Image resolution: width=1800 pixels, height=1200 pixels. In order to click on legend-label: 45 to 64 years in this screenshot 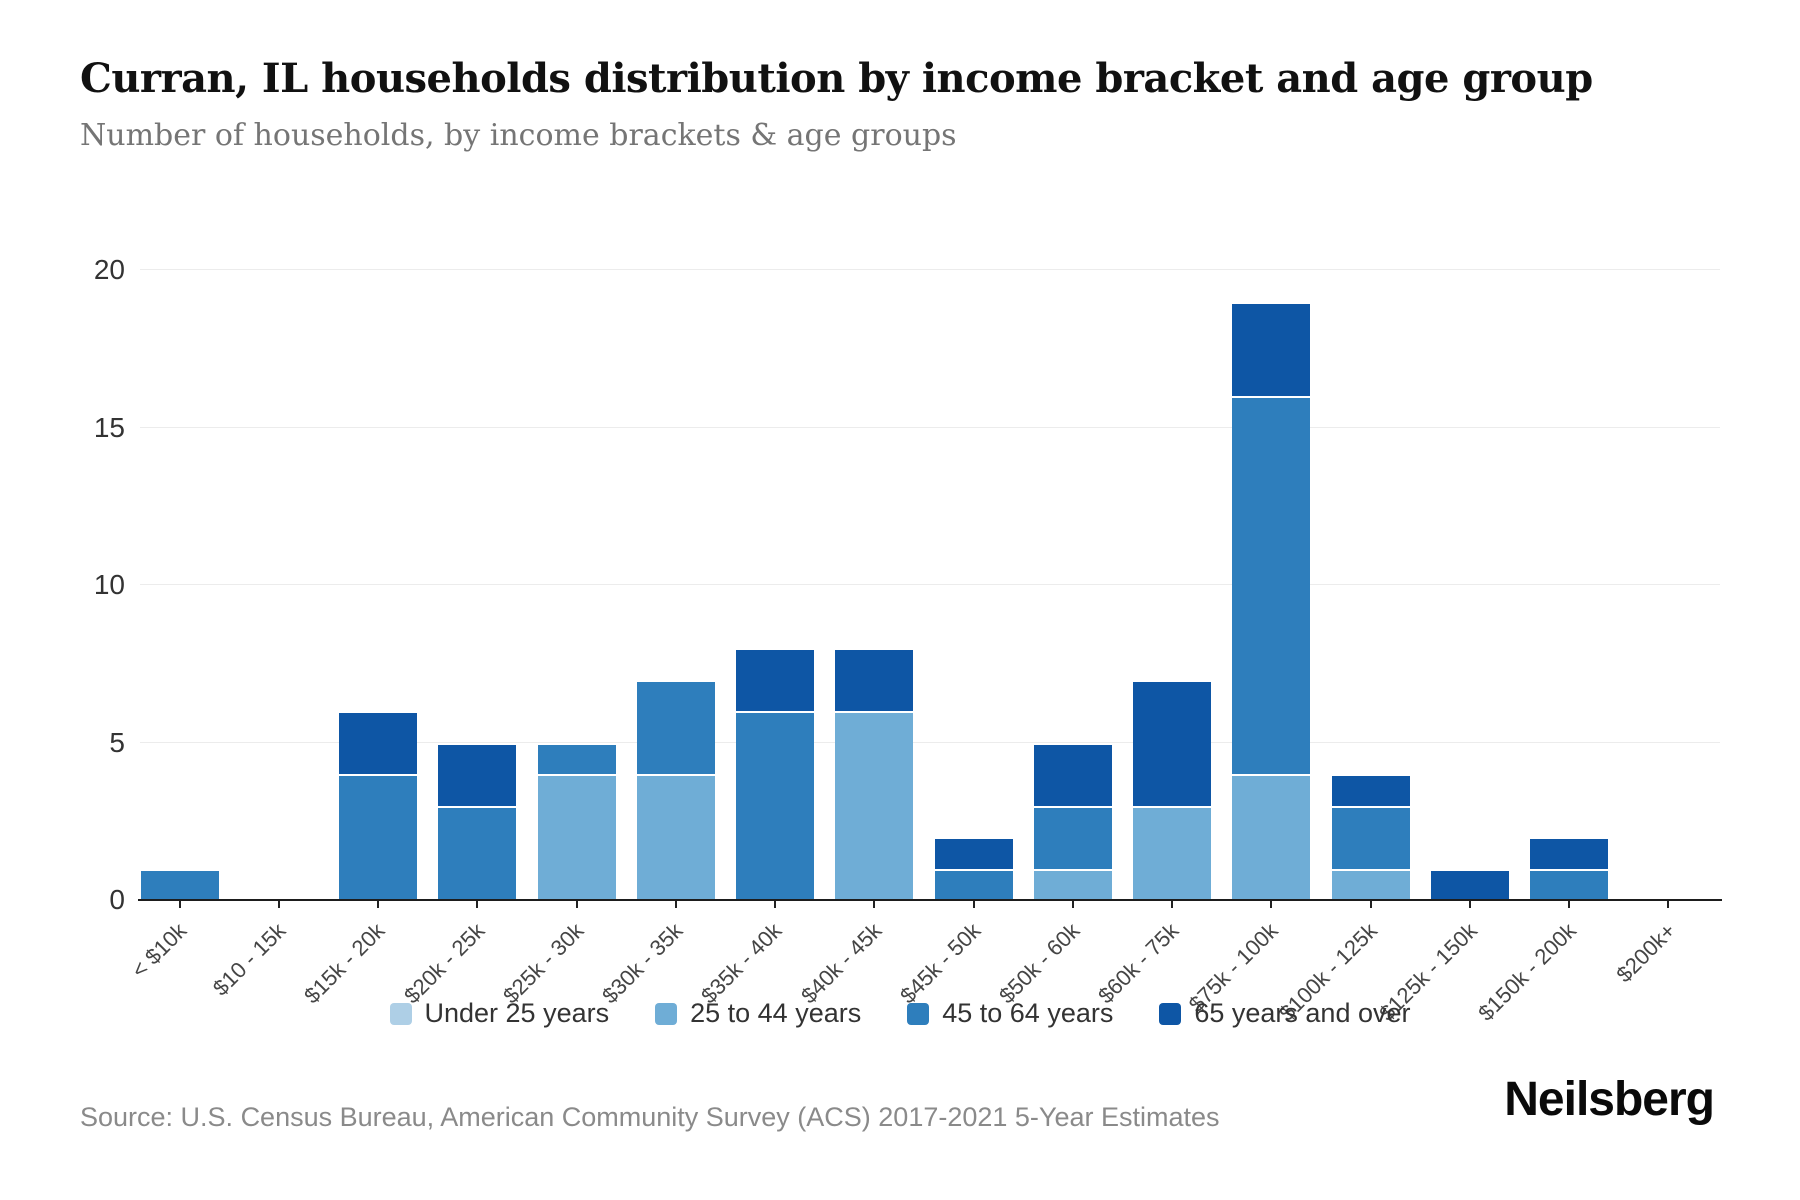, I will do `click(1028, 1013)`.